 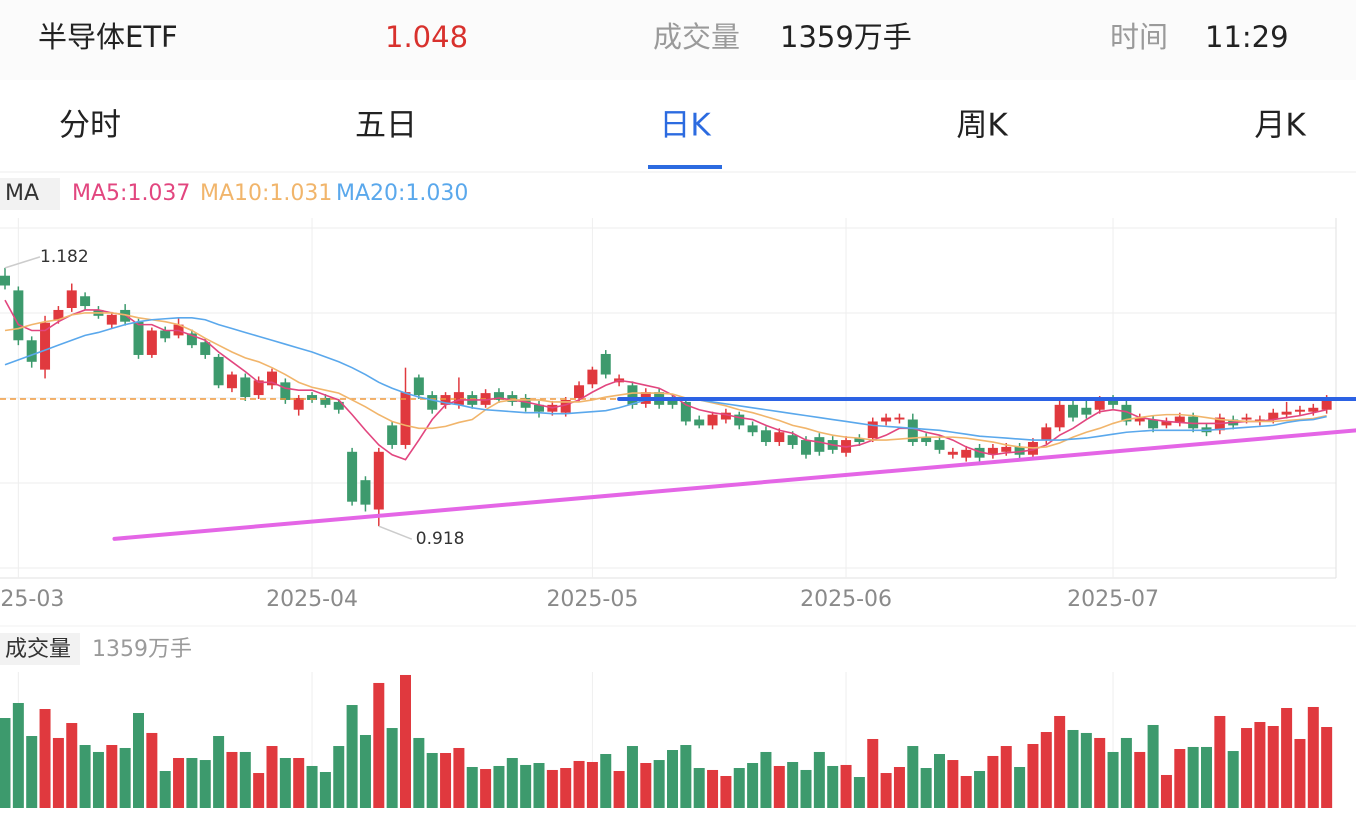 What do you see at coordinates (1113, 599) in the screenshot?
I see `x-tick-label: 2025-07` at bounding box center [1113, 599].